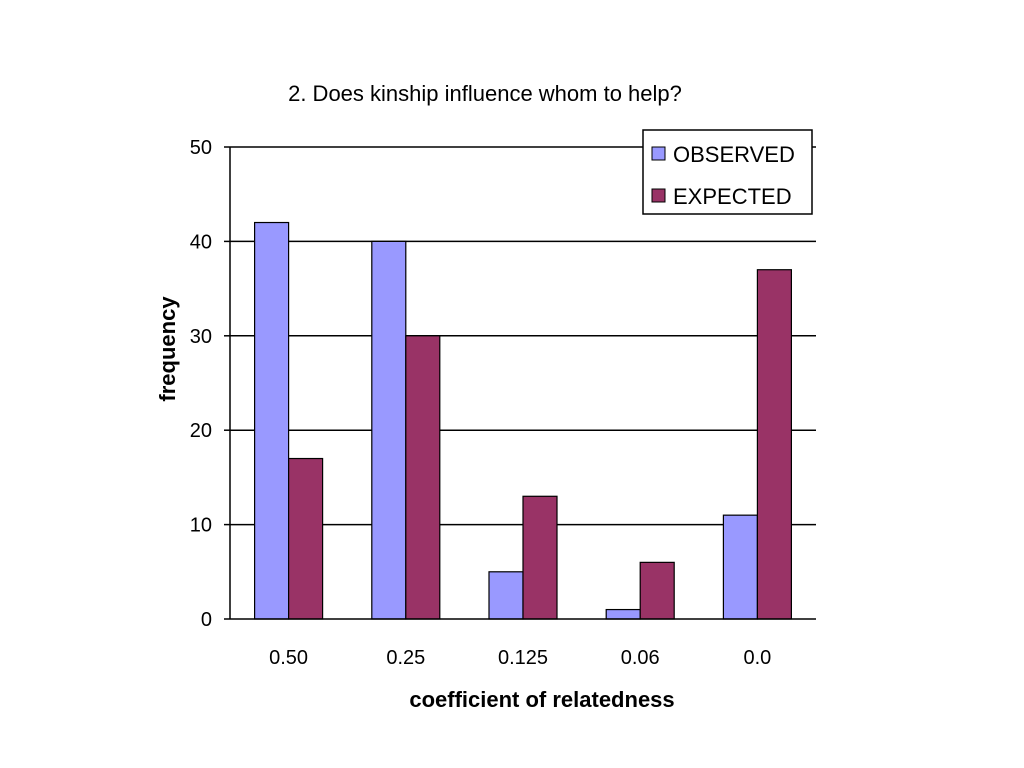  Describe the element at coordinates (658, 195) in the screenshot. I see `legend-swatch-expected` at that location.